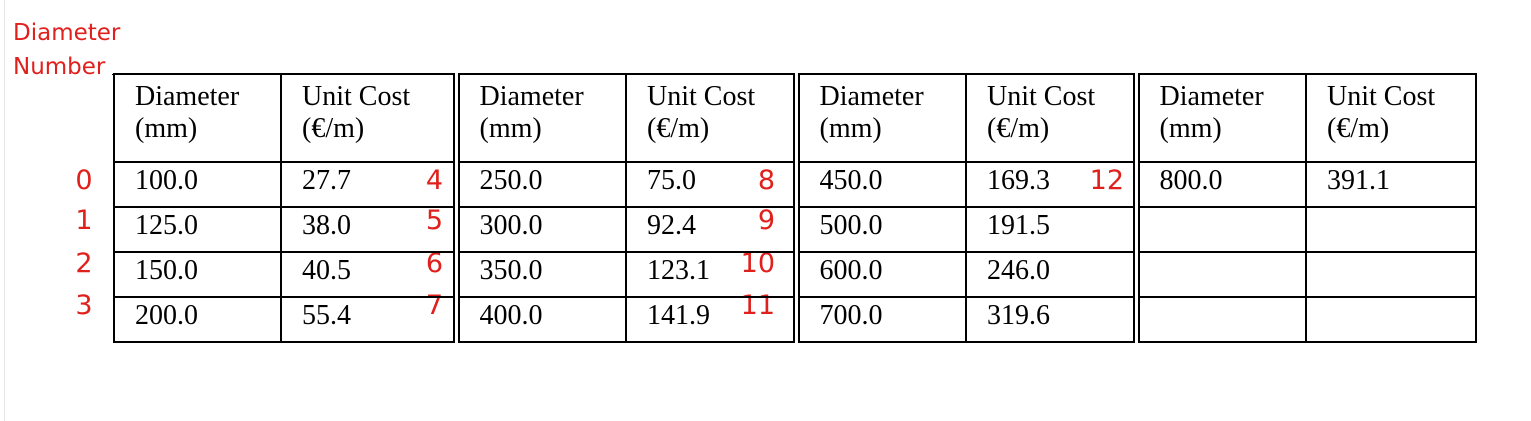 This screenshot has width=1531, height=421. What do you see at coordinates (879, 184) in the screenshot?
I see `table-cell: 450.0` at bounding box center [879, 184].